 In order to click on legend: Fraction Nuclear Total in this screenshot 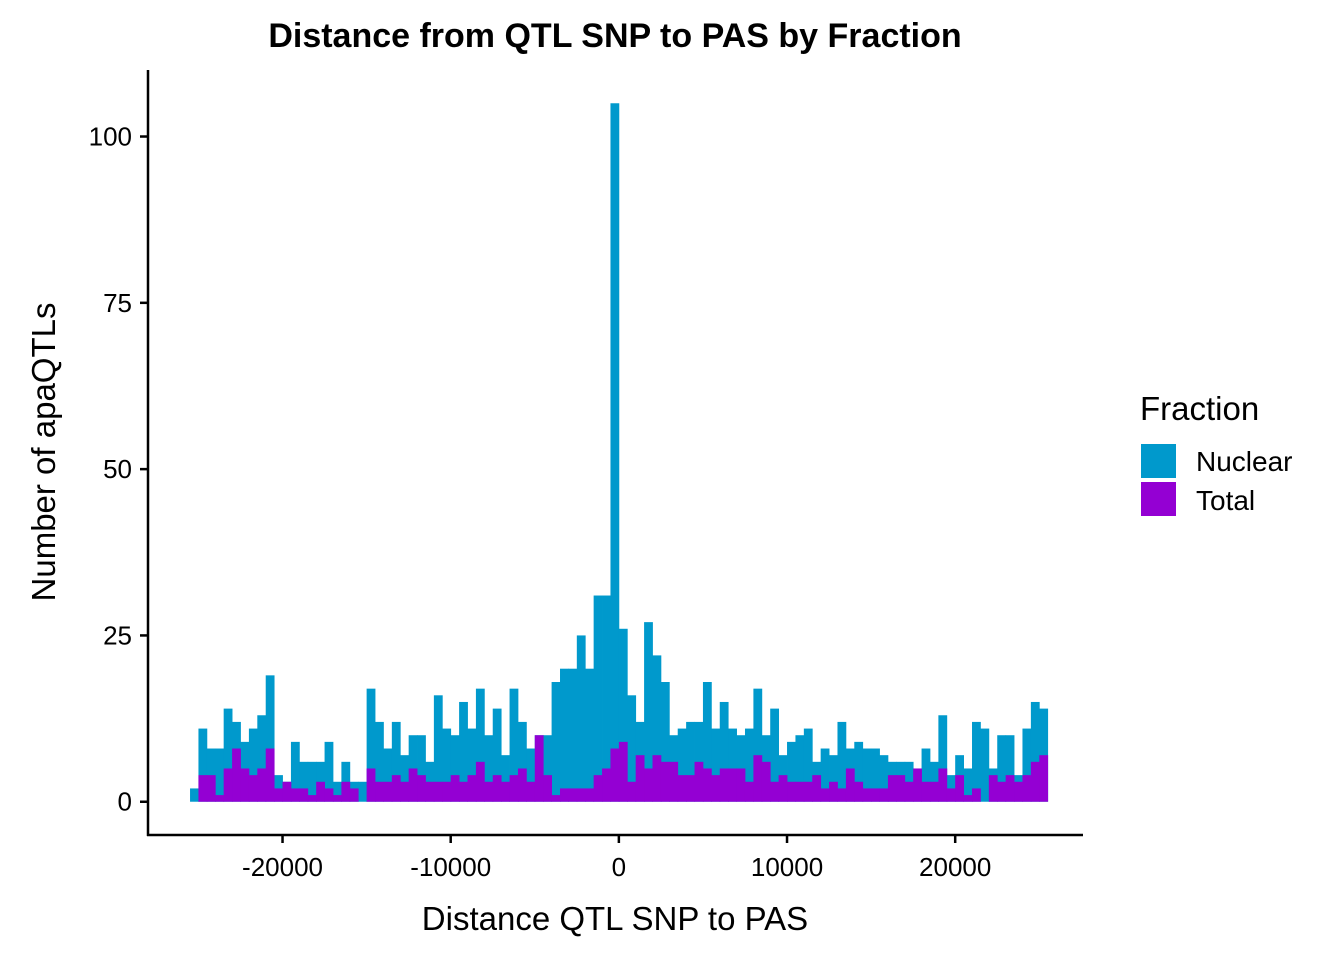, I will do `click(1216, 453)`.